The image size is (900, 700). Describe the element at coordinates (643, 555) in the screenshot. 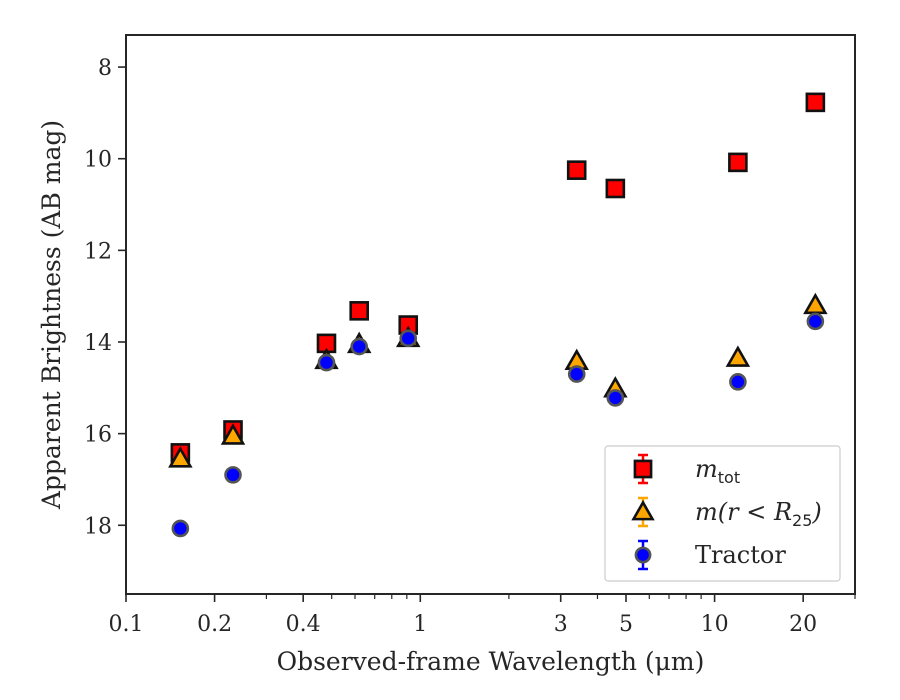

I see `legend-marker-circle` at that location.